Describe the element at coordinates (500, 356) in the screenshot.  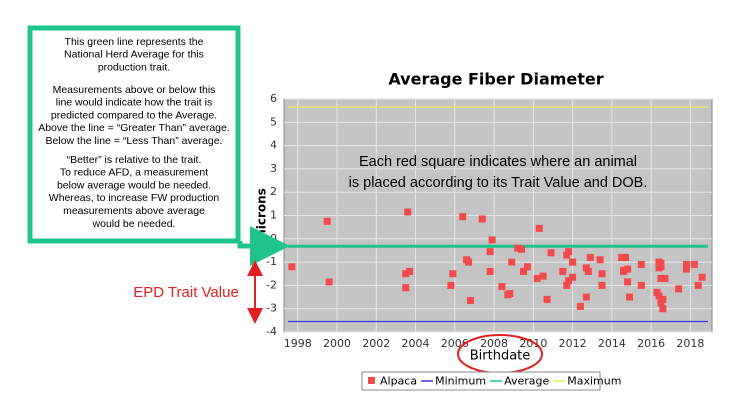
I see `x-axis-label: Birthdate` at that location.